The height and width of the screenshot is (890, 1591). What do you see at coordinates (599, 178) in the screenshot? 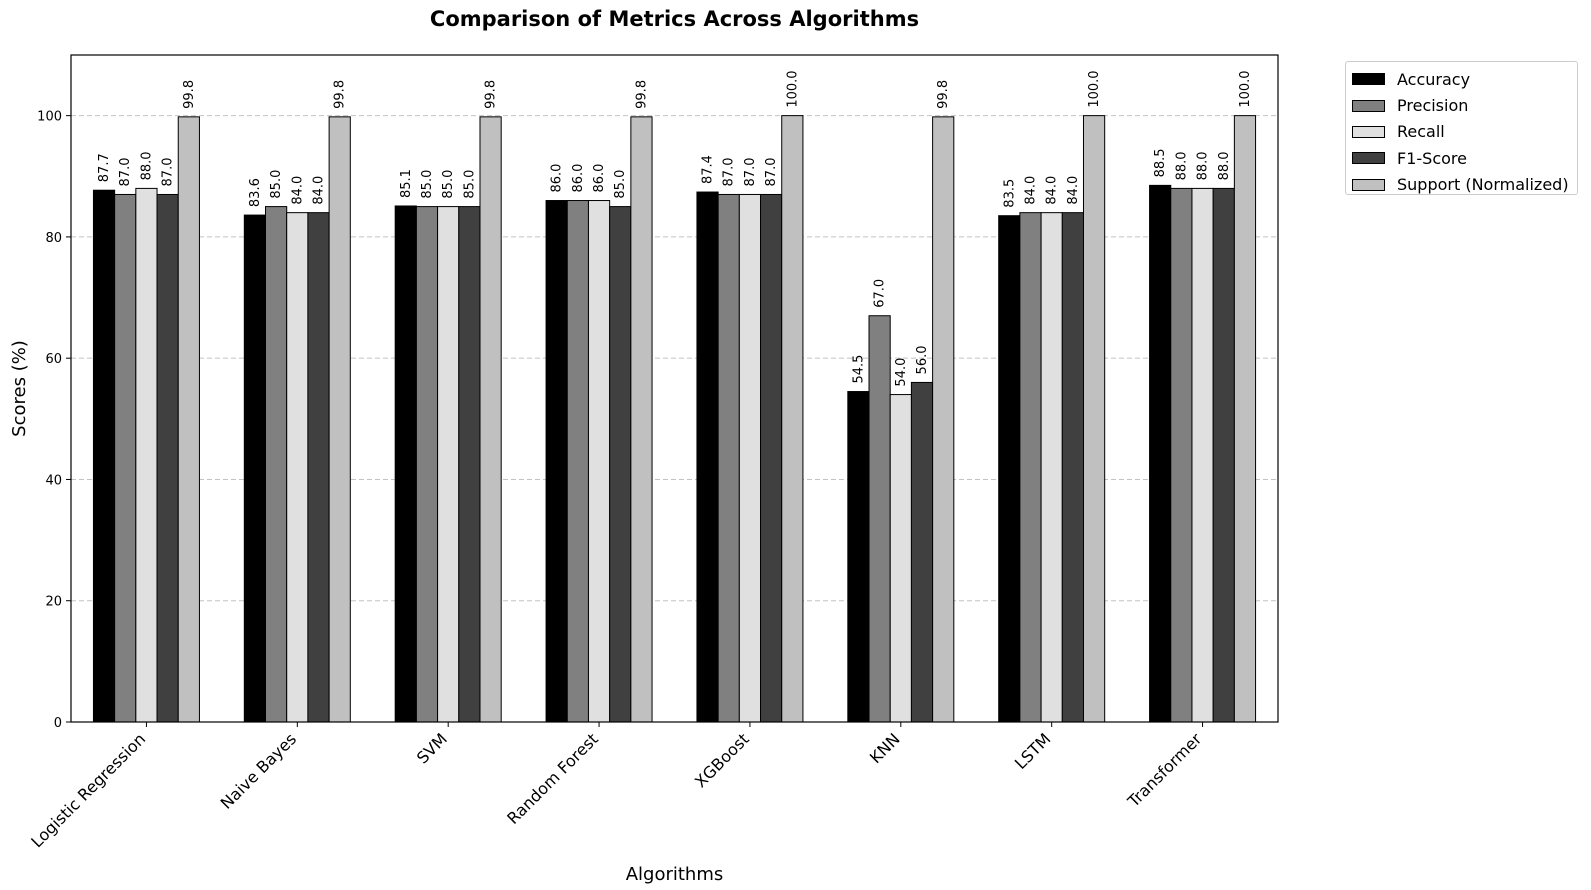
I see `bar-value-label: 86.0` at bounding box center [599, 178].